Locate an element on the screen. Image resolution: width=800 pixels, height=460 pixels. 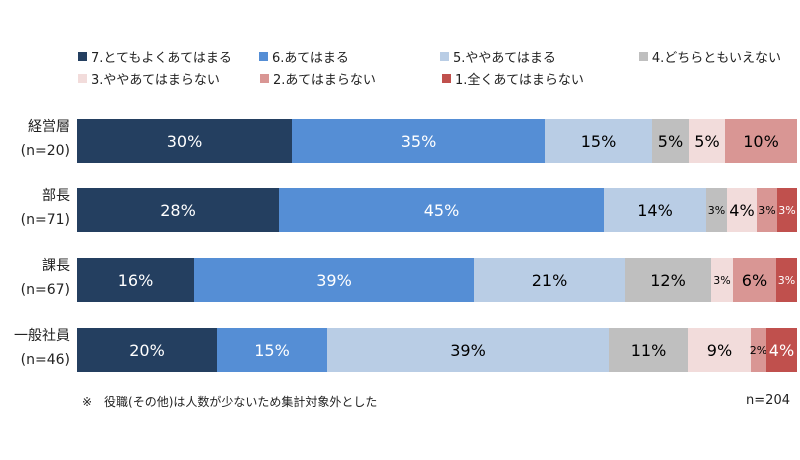
bar-segment: 16% is located at coordinates (135, 280).